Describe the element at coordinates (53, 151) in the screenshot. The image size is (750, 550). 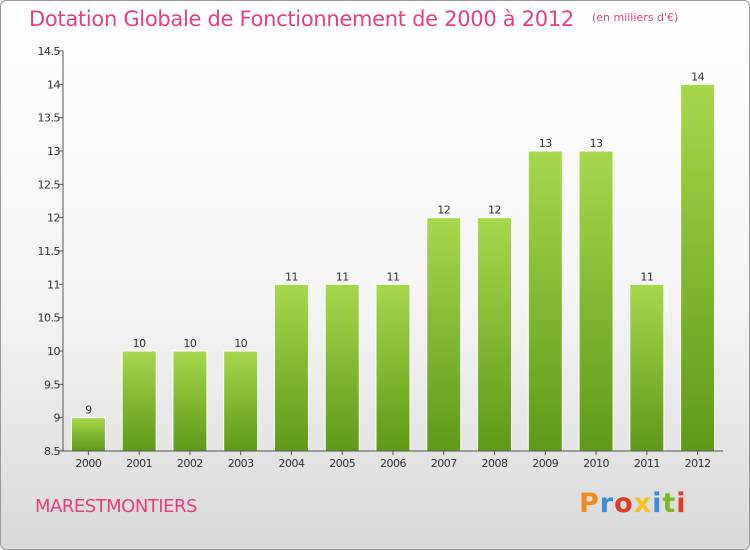
I see `y-tick-label: 13` at that location.